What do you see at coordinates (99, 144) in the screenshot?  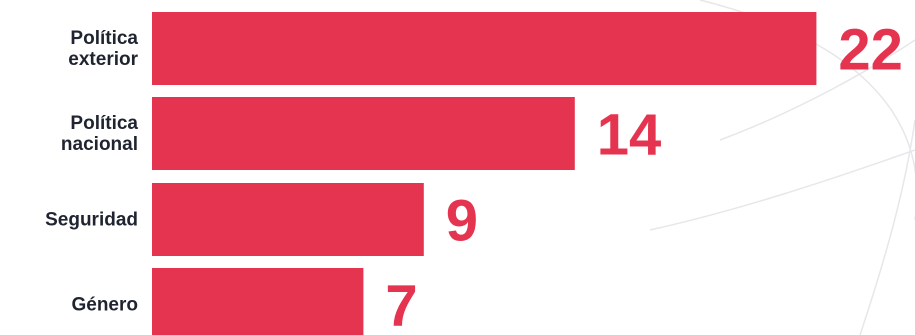 I see `category-label-line: nacional` at bounding box center [99, 144].